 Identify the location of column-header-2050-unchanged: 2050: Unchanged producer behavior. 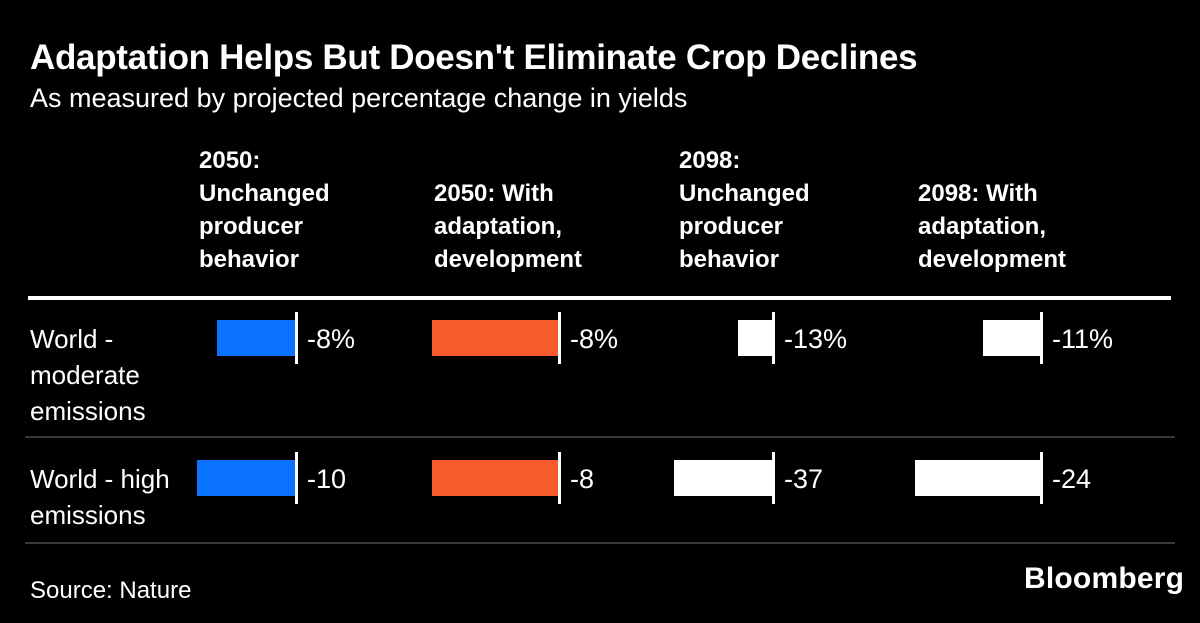
(264, 210).